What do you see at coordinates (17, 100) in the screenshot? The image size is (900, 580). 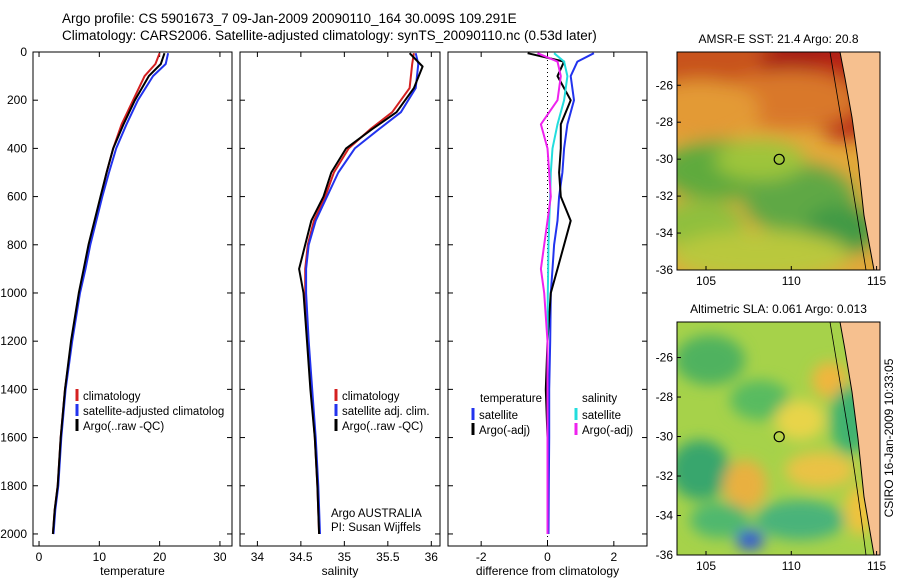 I see `depth-tick-label: 200` at bounding box center [17, 100].